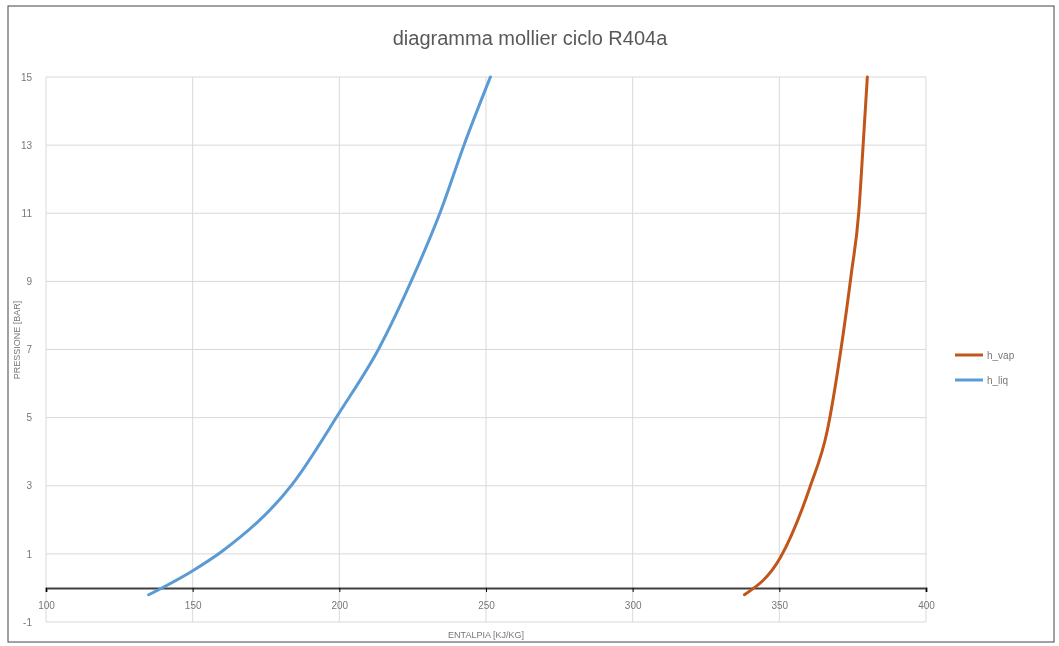 Image resolution: width=1059 pixels, height=646 pixels. What do you see at coordinates (29, 350) in the screenshot?
I see `y-tick-label: 7` at bounding box center [29, 350].